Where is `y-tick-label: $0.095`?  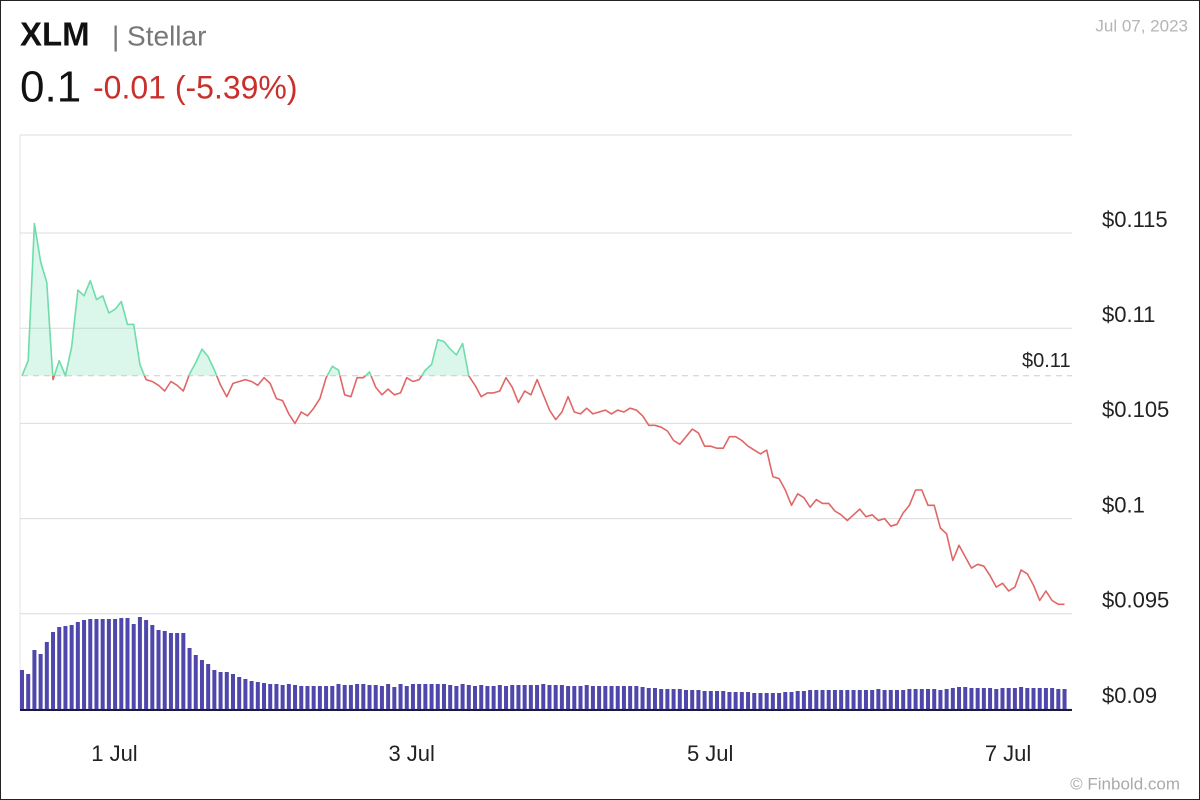 y-tick-label: $0.095 is located at coordinates (1135, 600).